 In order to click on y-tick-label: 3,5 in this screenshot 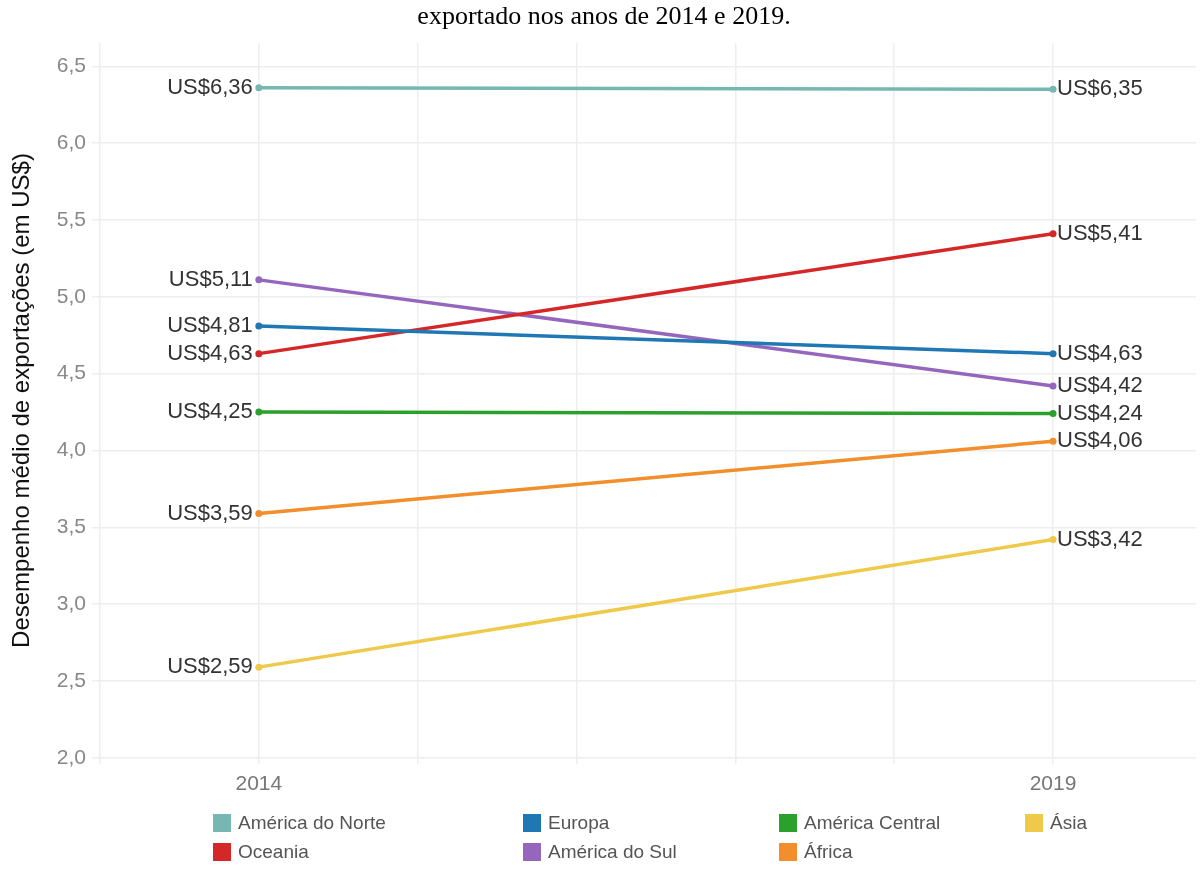, I will do `click(71, 526)`.